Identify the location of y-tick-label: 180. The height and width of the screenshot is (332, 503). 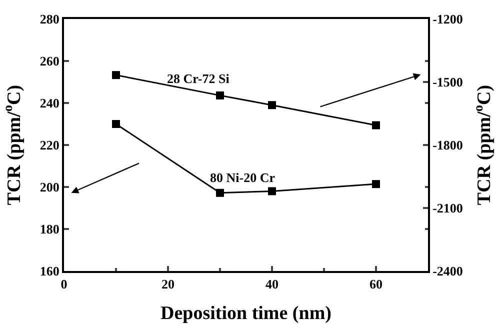
(50, 229).